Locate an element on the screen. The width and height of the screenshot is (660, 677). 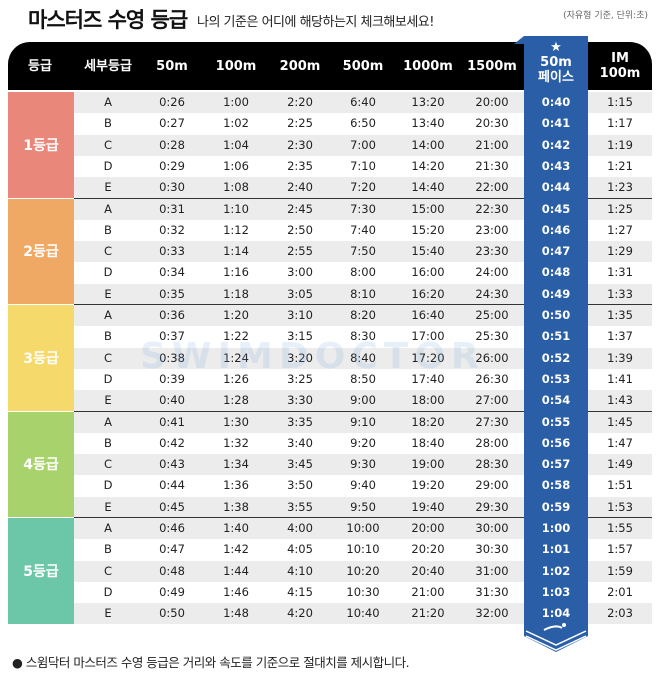
time-cell: 24:00 is located at coordinates (492, 272).